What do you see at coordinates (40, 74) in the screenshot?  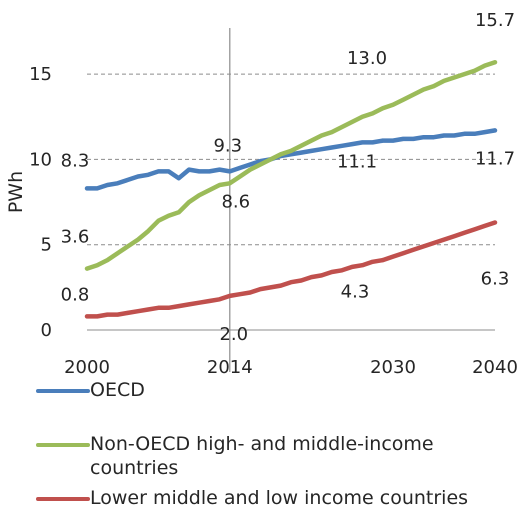 I see `y-tick-label-15: 15` at bounding box center [40, 74].